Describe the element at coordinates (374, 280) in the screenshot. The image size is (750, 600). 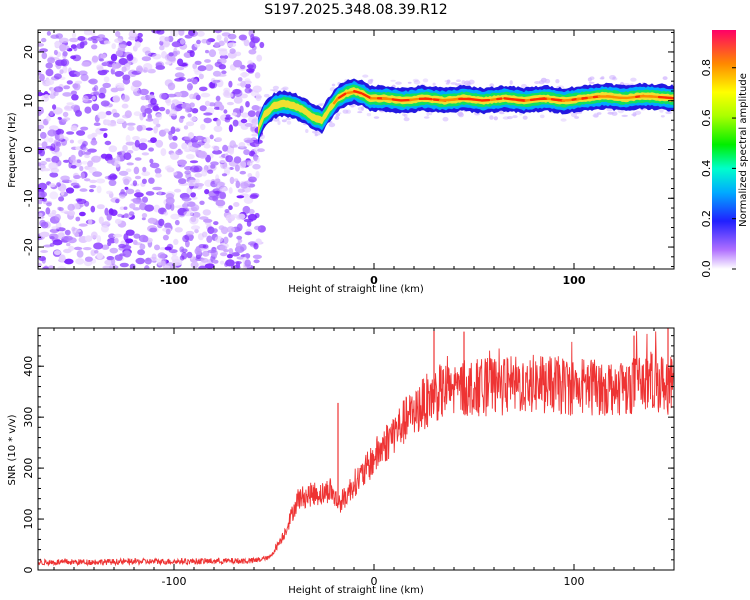
I see `spectrogram-xtick-label: 0` at that location.